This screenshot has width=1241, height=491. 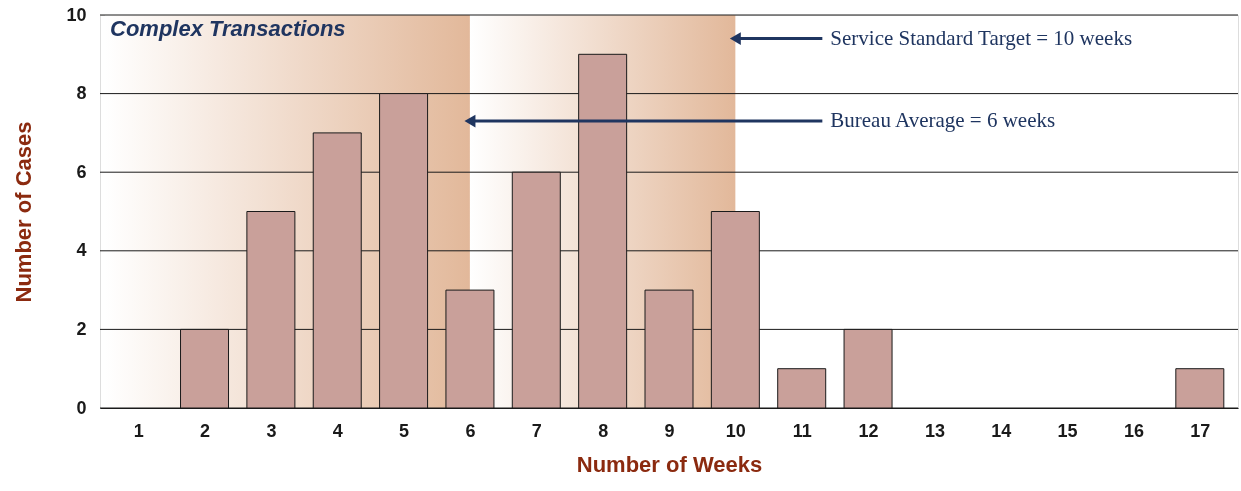 What do you see at coordinates (81, 171) in the screenshot?
I see `y-tick-label: 6` at bounding box center [81, 171].